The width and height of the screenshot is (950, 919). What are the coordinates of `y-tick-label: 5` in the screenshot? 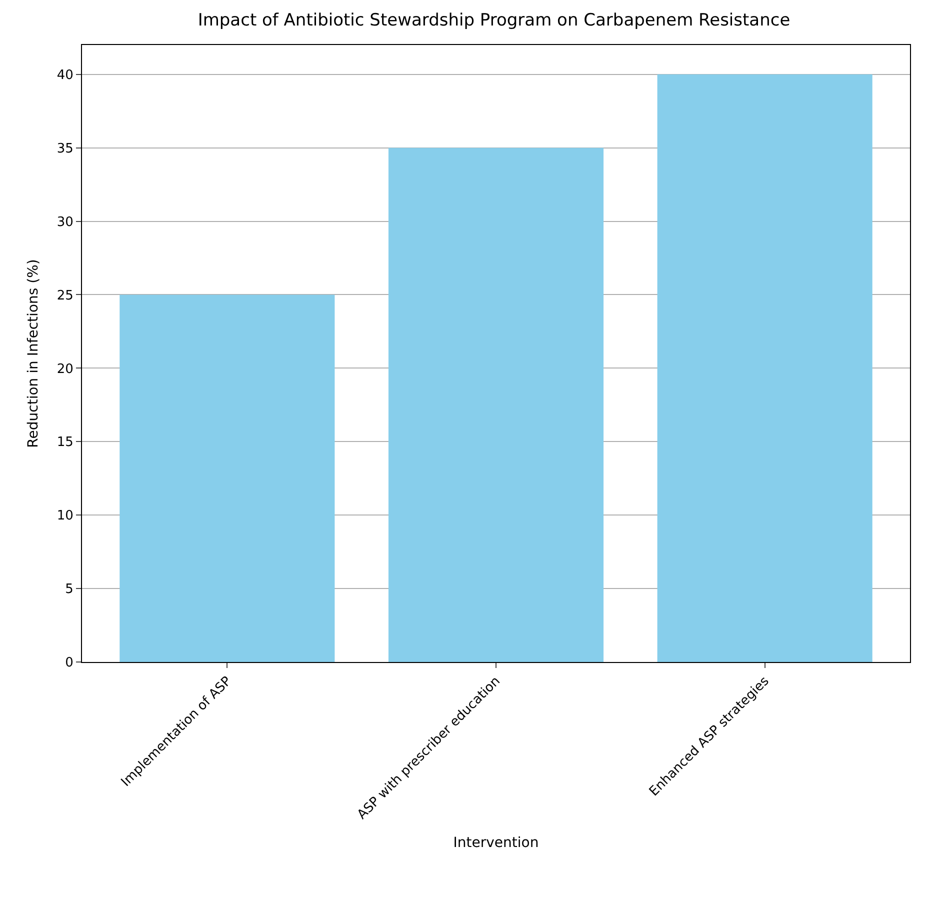 It's located at (69, 590).